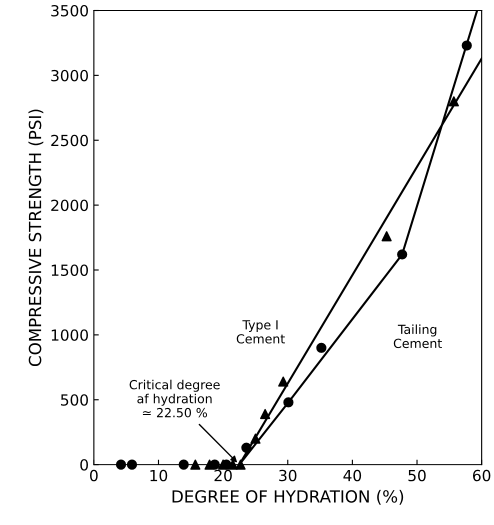  I want to click on y-tick-label: 1000, so click(70, 335).